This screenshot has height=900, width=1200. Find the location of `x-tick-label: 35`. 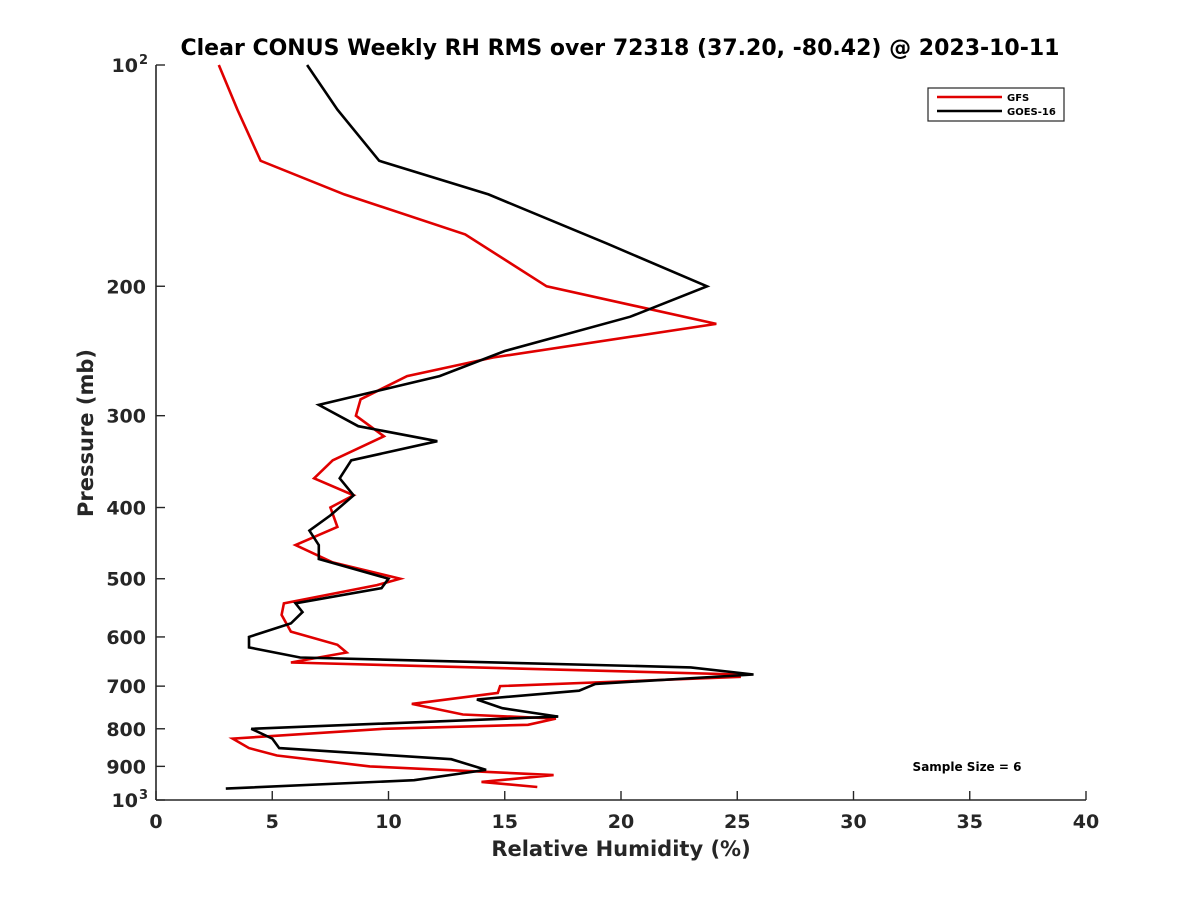

x-tick-label: 35 is located at coordinates (970, 822).